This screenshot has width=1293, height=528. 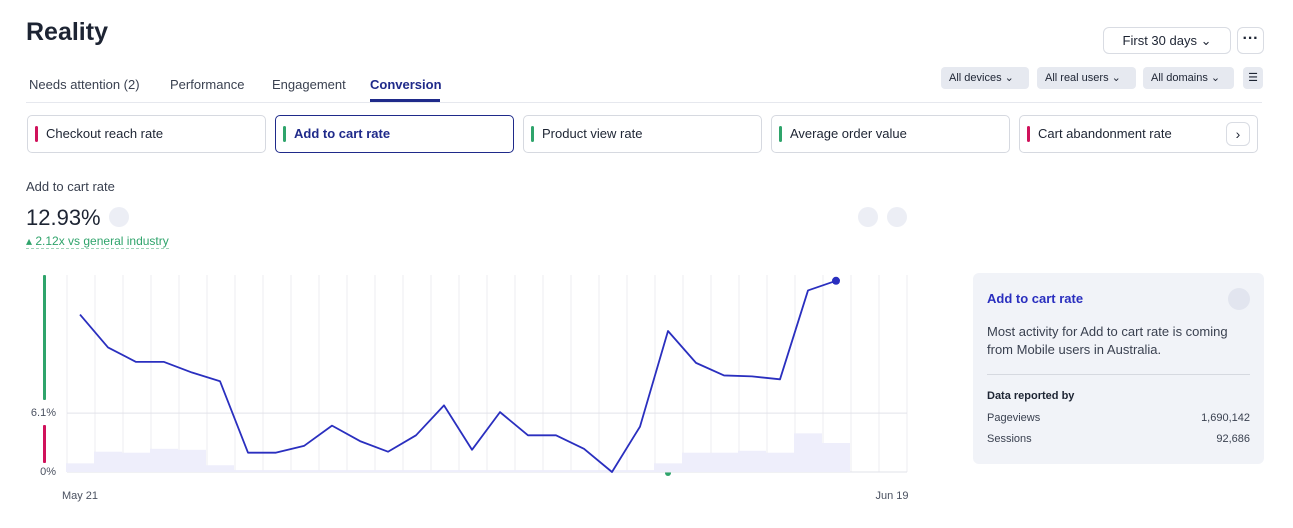 I want to click on filter-label: All domains, so click(x=1179, y=78).